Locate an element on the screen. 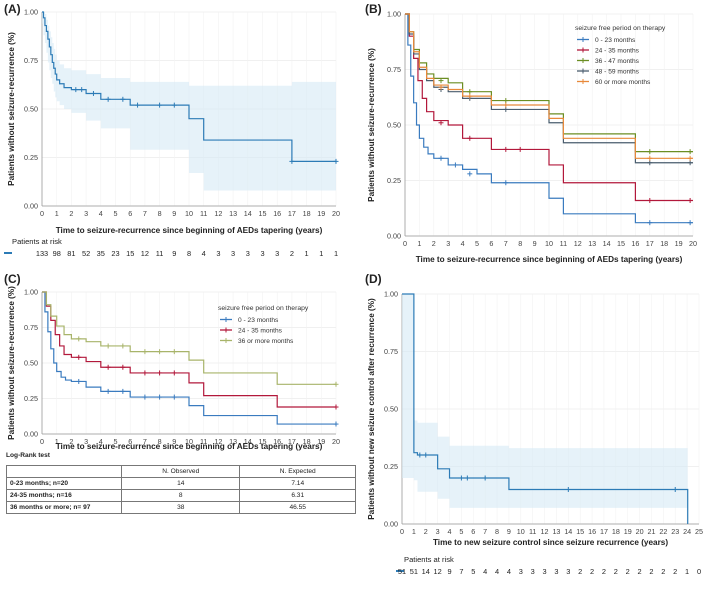 This screenshot has height=590, width=709. risk-count: 52 is located at coordinates (86, 253).